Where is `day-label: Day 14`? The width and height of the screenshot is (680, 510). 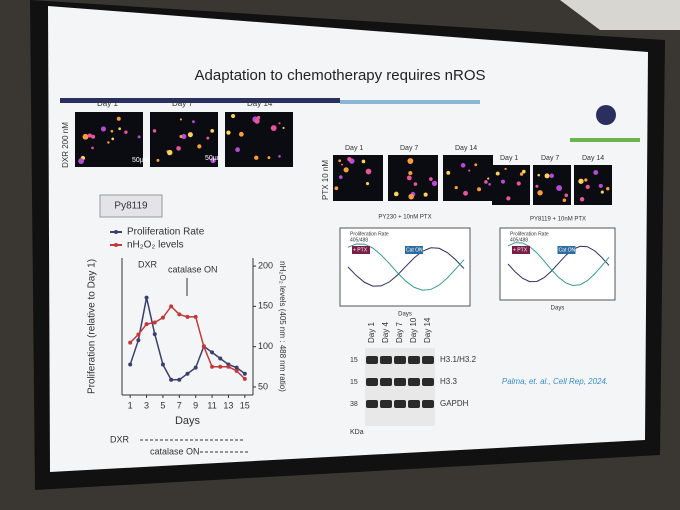
day-label: Day 14 is located at coordinates (466, 148).